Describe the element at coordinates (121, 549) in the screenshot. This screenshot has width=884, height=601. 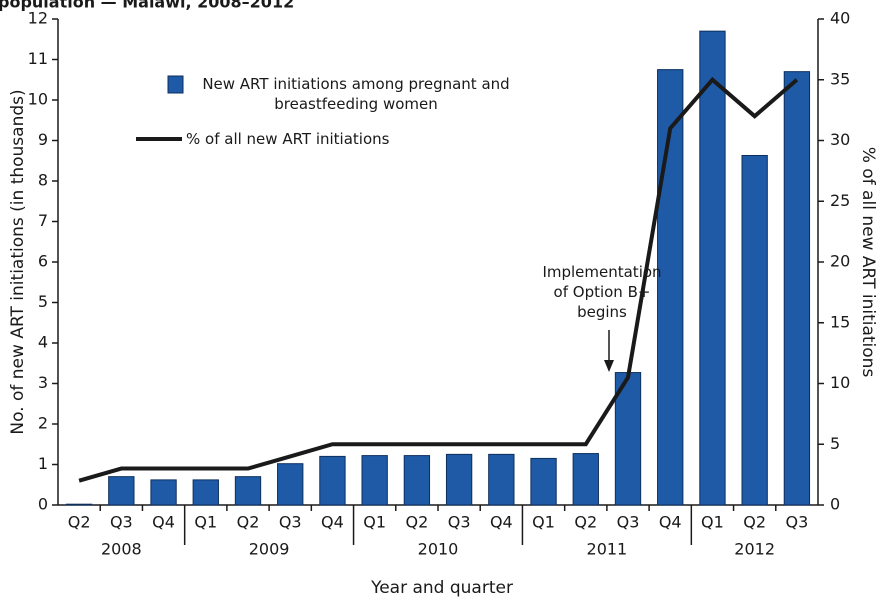
I see `x-group-label: 2008` at that location.